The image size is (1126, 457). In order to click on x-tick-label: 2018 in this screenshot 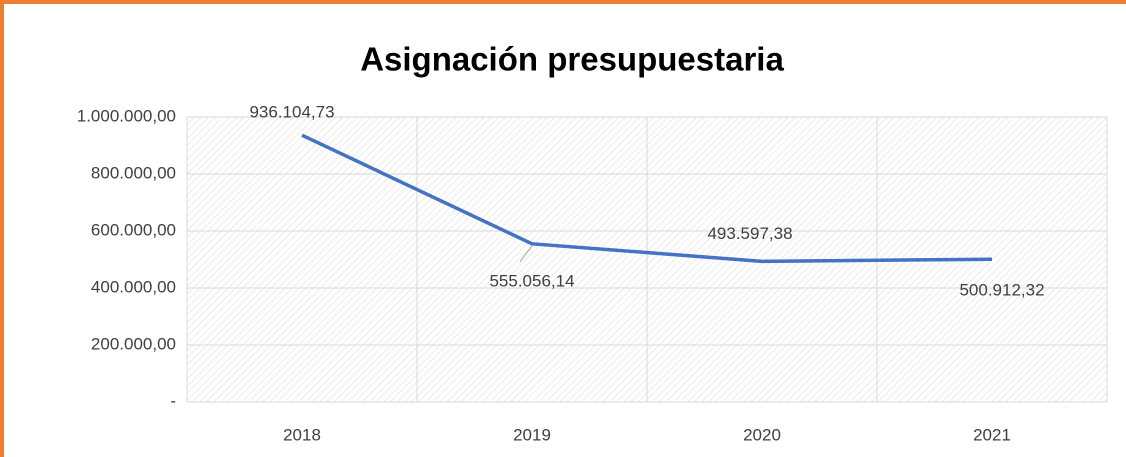, I will do `click(302, 434)`.